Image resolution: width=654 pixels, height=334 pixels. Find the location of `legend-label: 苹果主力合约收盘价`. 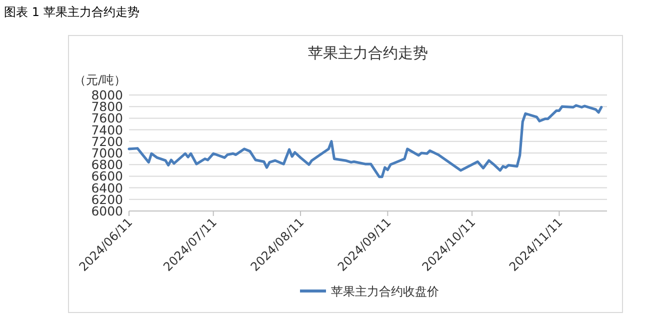

legend-label: 苹果主力合约收盘价 is located at coordinates (385, 291).